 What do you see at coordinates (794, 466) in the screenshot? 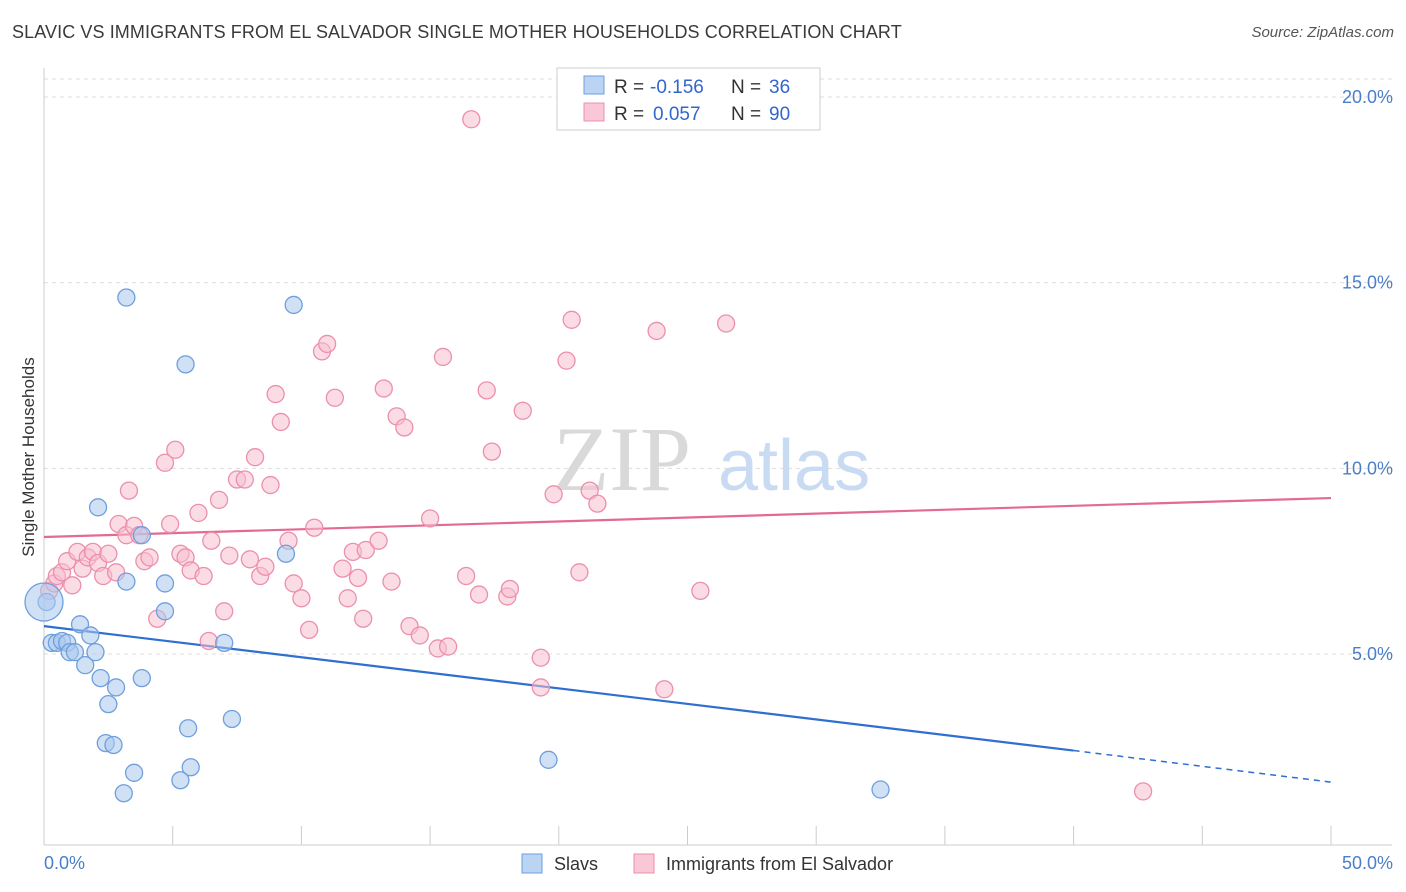
I see `watermark-atlas: atlas` at bounding box center [794, 466].